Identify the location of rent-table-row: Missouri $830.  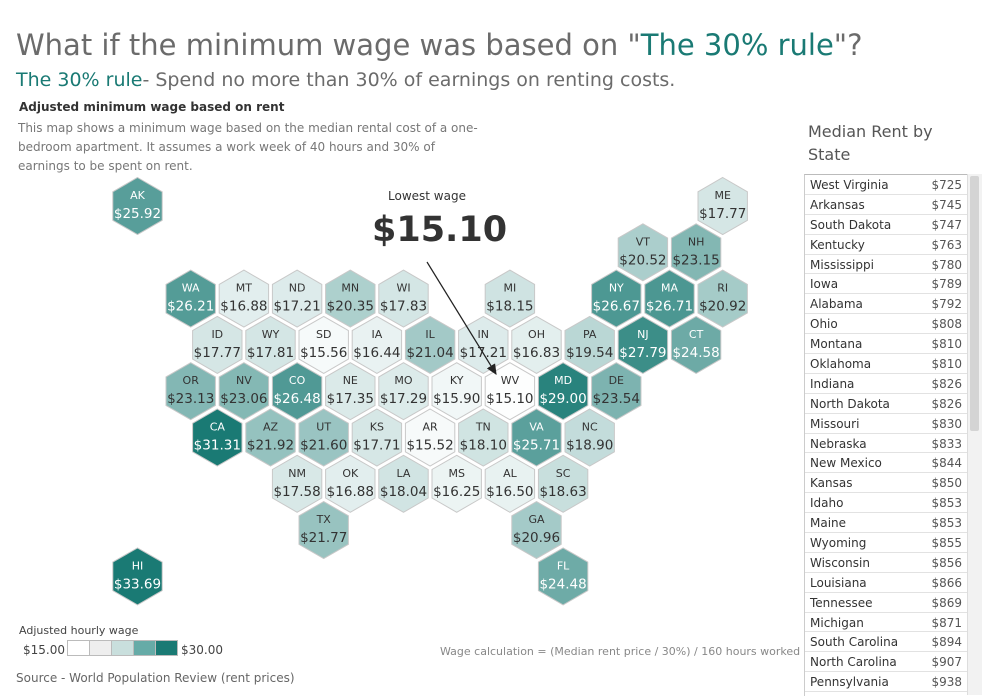
(886, 424).